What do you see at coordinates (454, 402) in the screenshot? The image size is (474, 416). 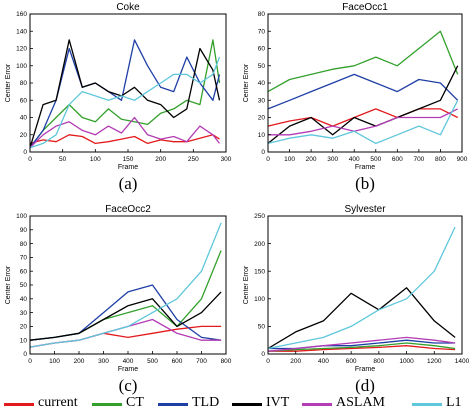 I see `legend-label: L1` at bounding box center [454, 402].